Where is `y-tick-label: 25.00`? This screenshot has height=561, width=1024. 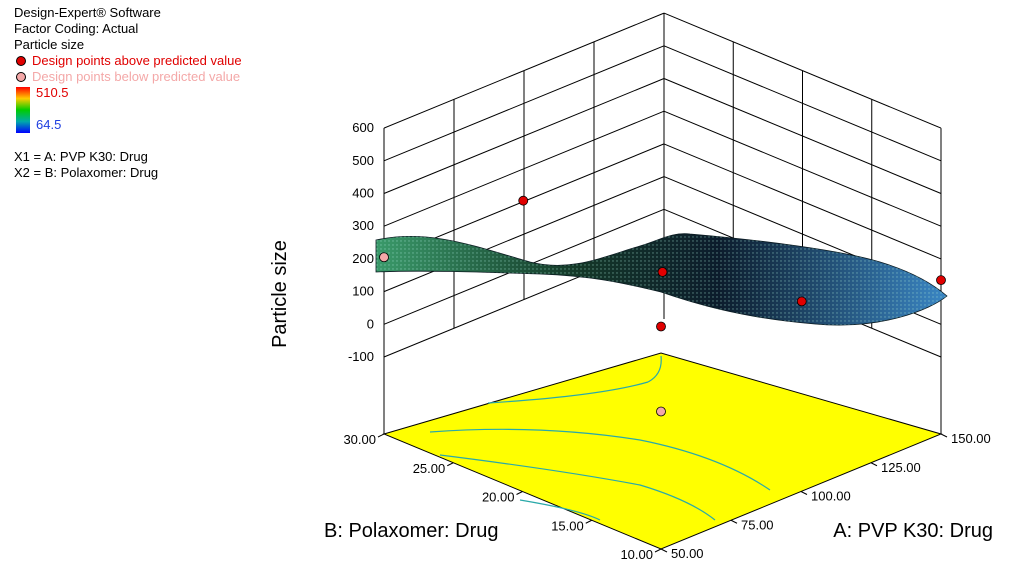 y-tick-label: 25.00 is located at coordinates (429, 468).